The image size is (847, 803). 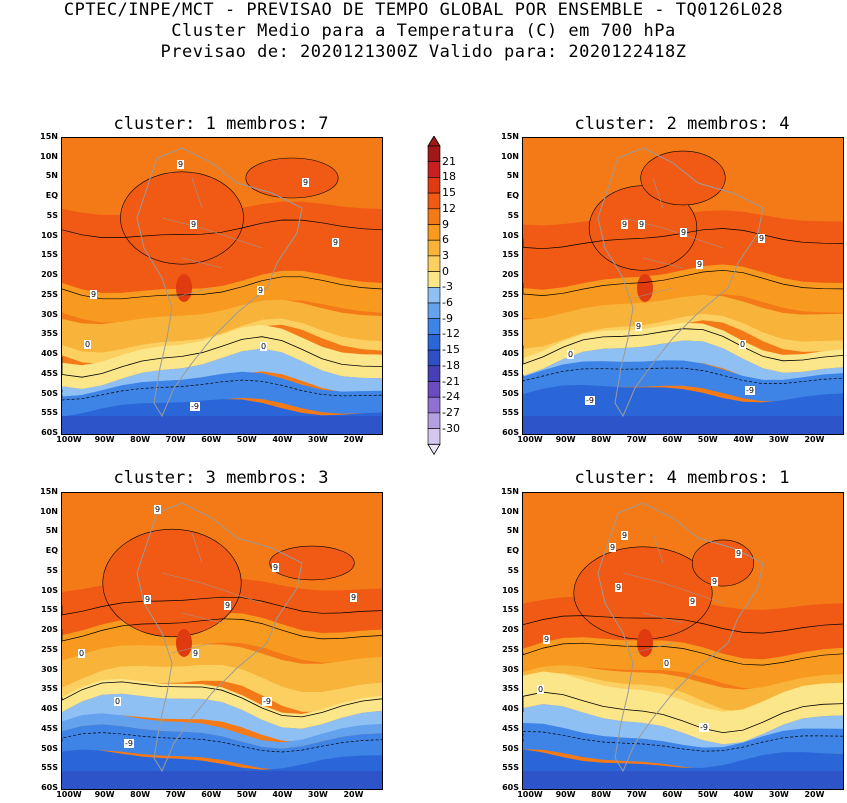 I want to click on colorbar-label: 9, so click(x=445, y=224).